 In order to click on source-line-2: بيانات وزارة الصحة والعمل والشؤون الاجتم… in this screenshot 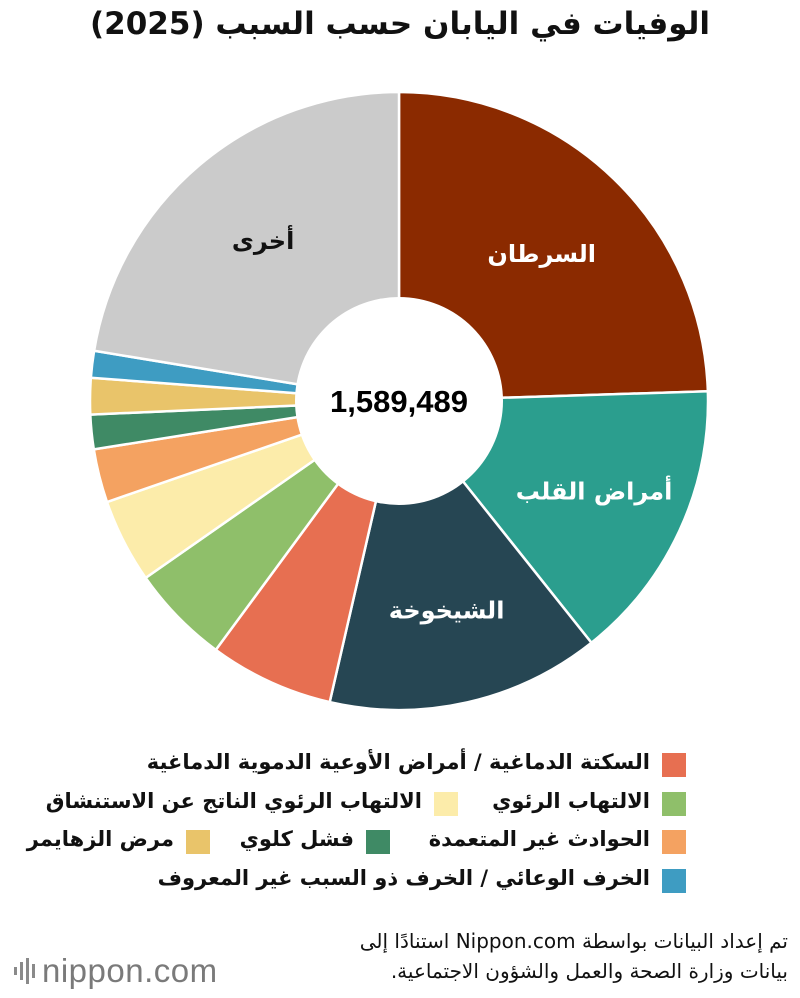, I will do `click(589, 971)`.